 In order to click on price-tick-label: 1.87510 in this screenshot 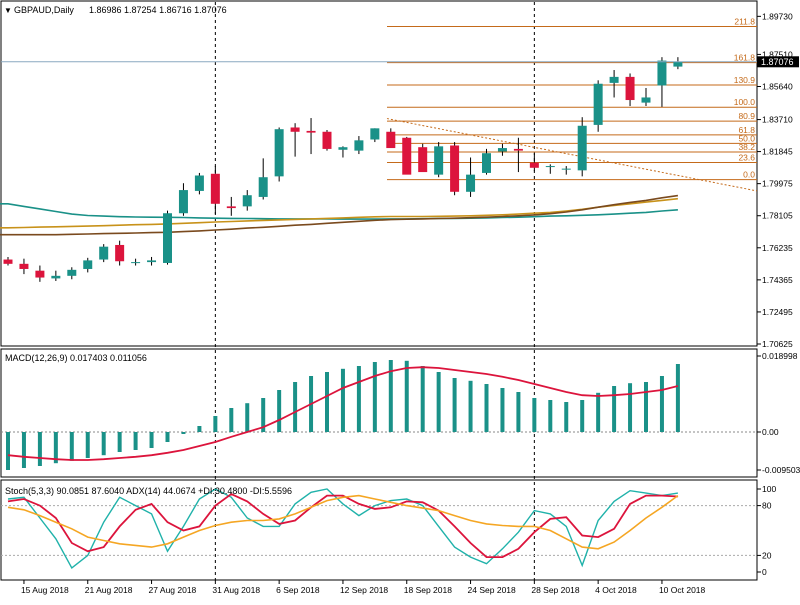, I will do `click(777, 54)`.